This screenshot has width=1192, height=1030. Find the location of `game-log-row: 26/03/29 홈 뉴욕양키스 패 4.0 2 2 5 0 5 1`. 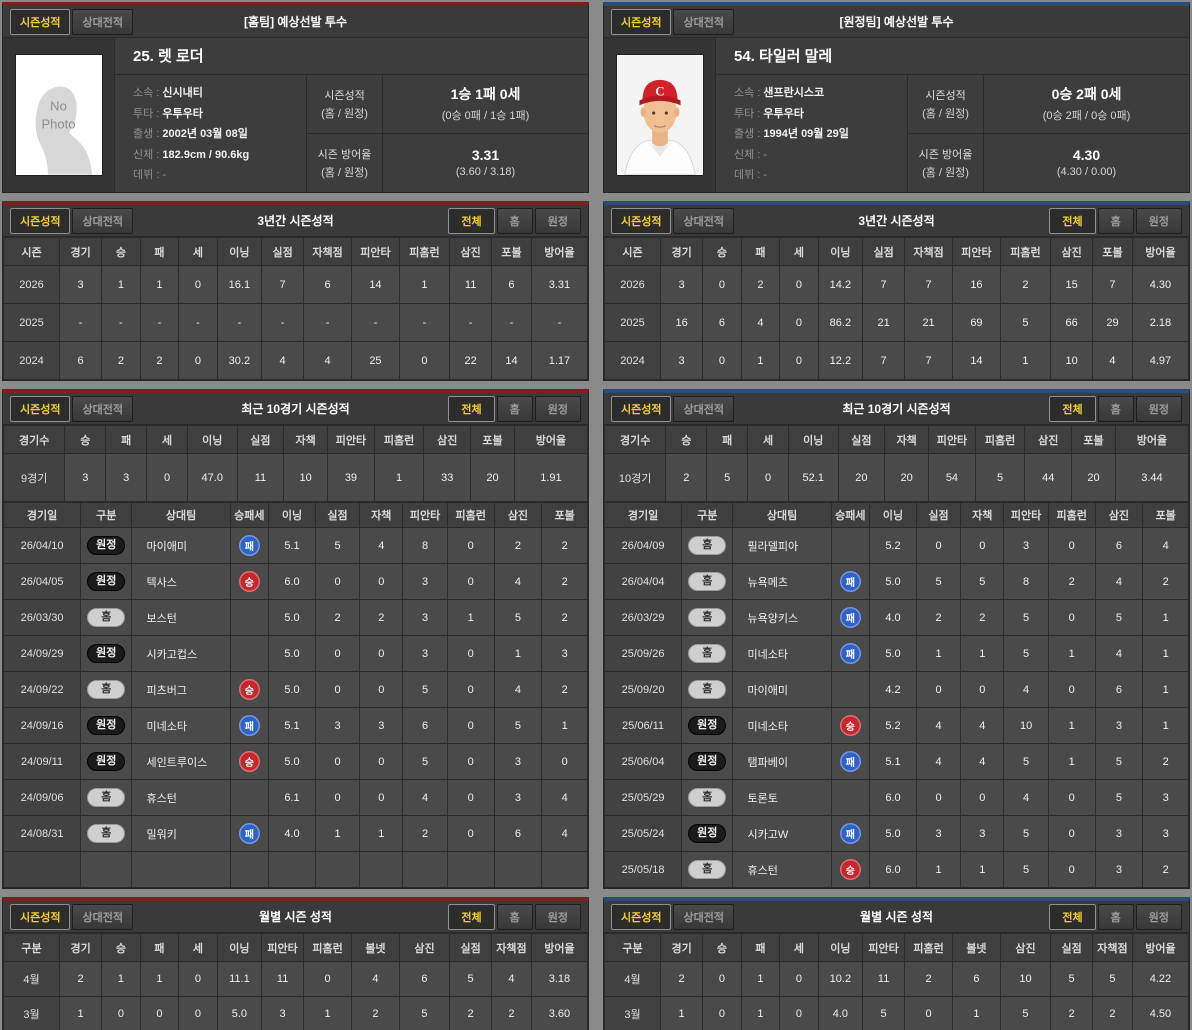

game-log-row: 26/03/29 홈 뉴욕양키스 패 4.0 2 2 5 0 5 1 is located at coordinates (896, 617).